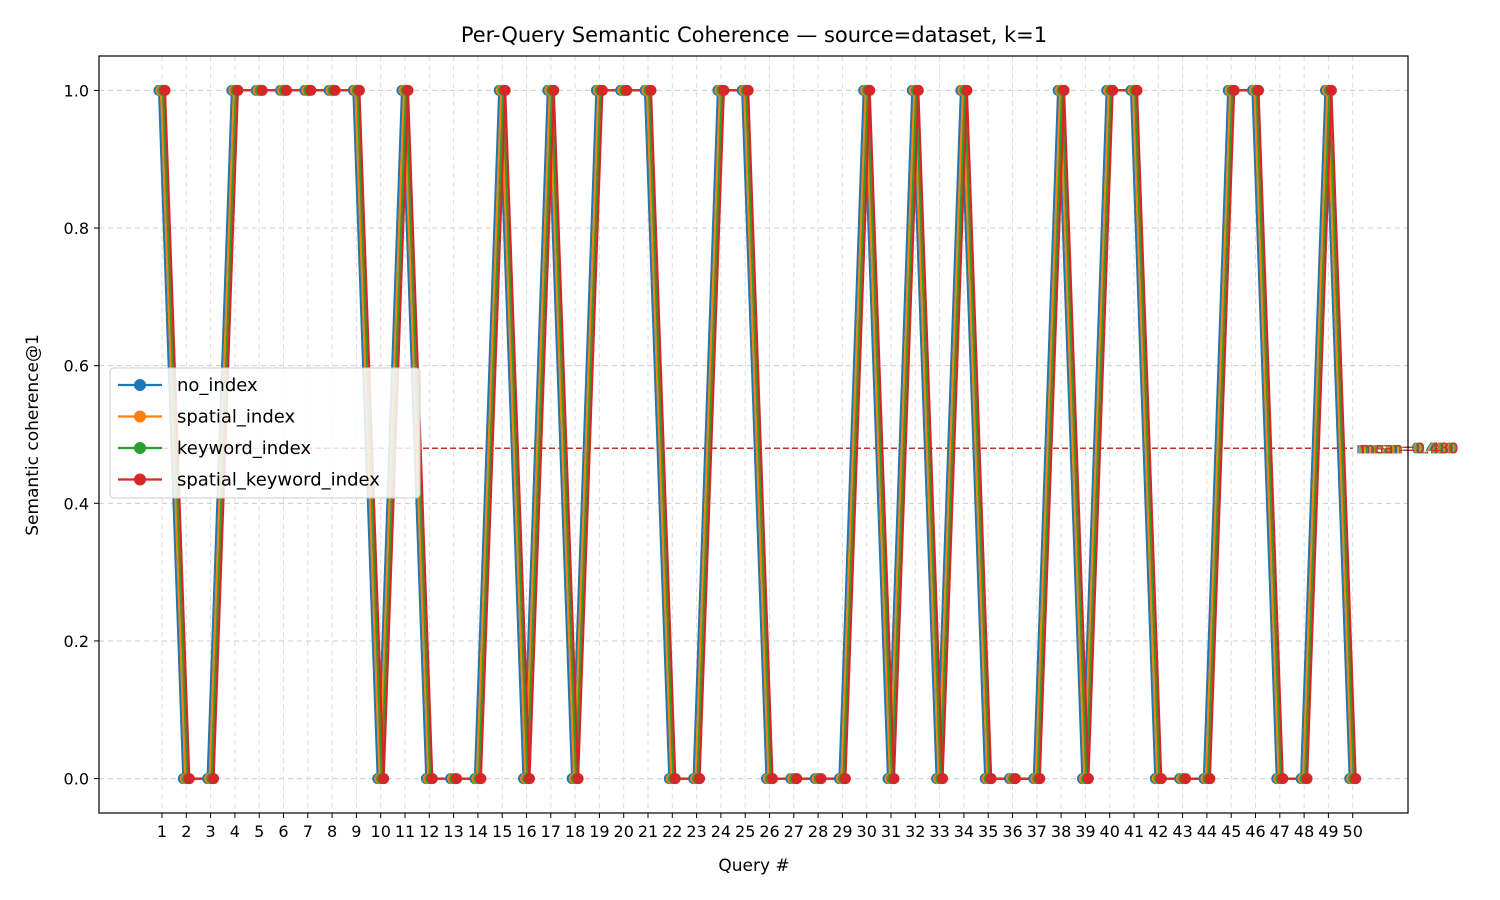  I want to click on legend-label-spatial_keyword_index: spatial_keyword_index, so click(278, 480).